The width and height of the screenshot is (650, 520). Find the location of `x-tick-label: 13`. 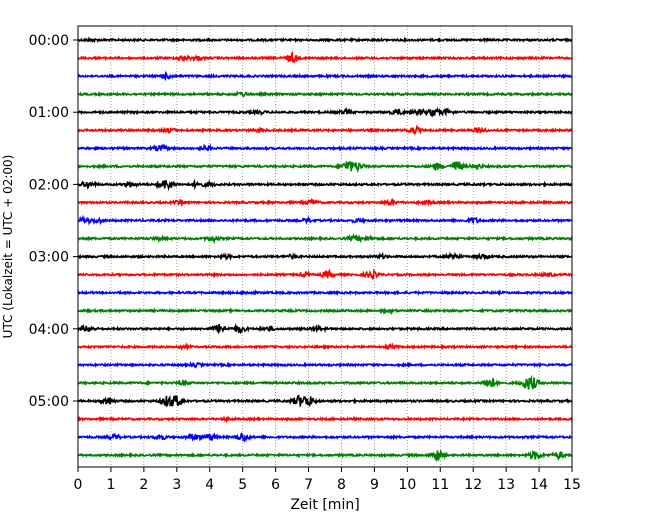

x-tick-label: 13 is located at coordinates (506, 485).